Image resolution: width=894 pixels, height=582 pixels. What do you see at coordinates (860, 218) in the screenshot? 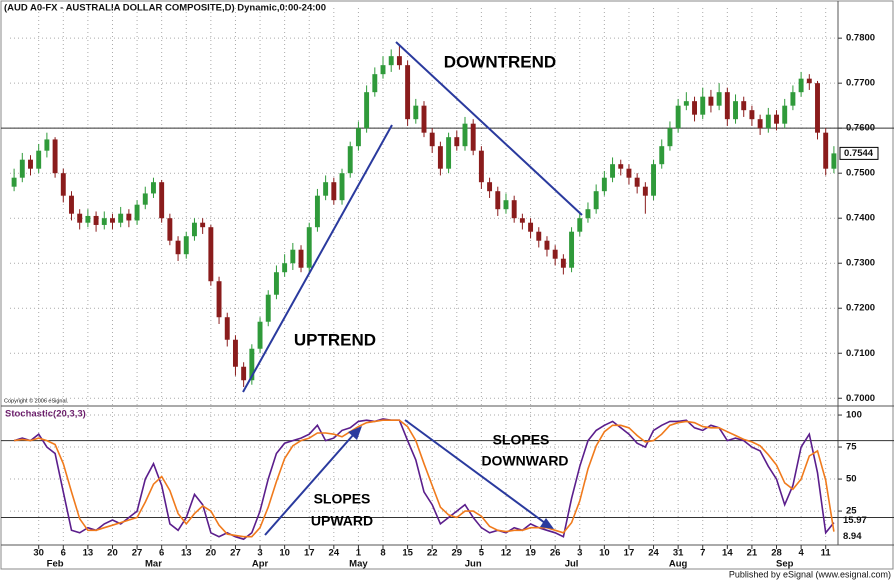
I see `y-tick-label: 0.7400` at bounding box center [860, 218].